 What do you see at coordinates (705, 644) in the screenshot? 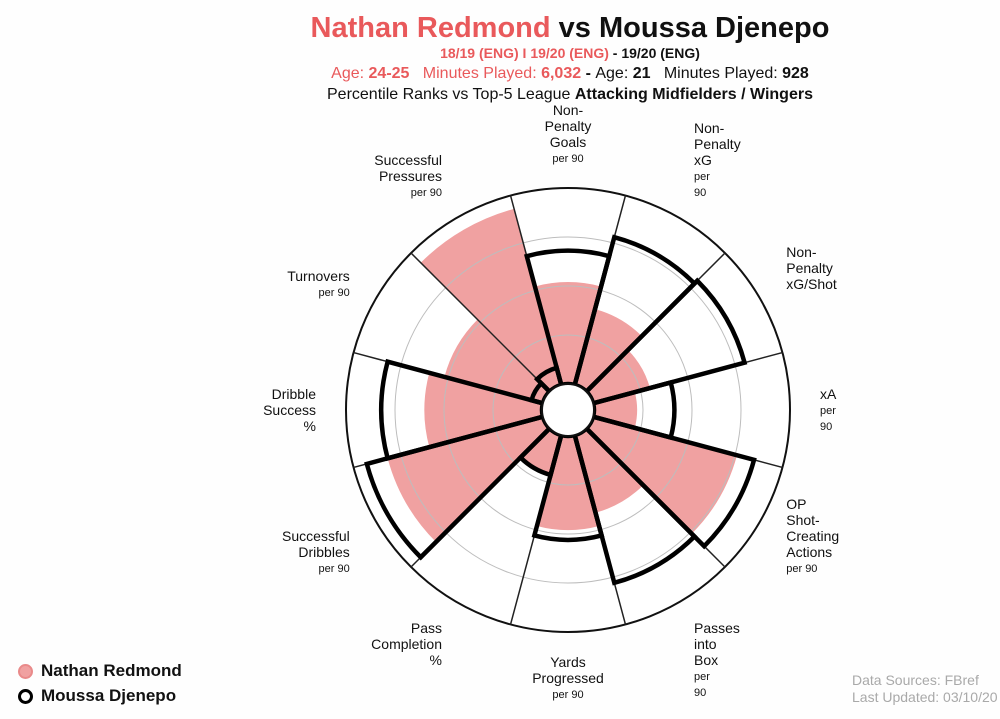
I see `axis-label-line: into` at bounding box center [705, 644].